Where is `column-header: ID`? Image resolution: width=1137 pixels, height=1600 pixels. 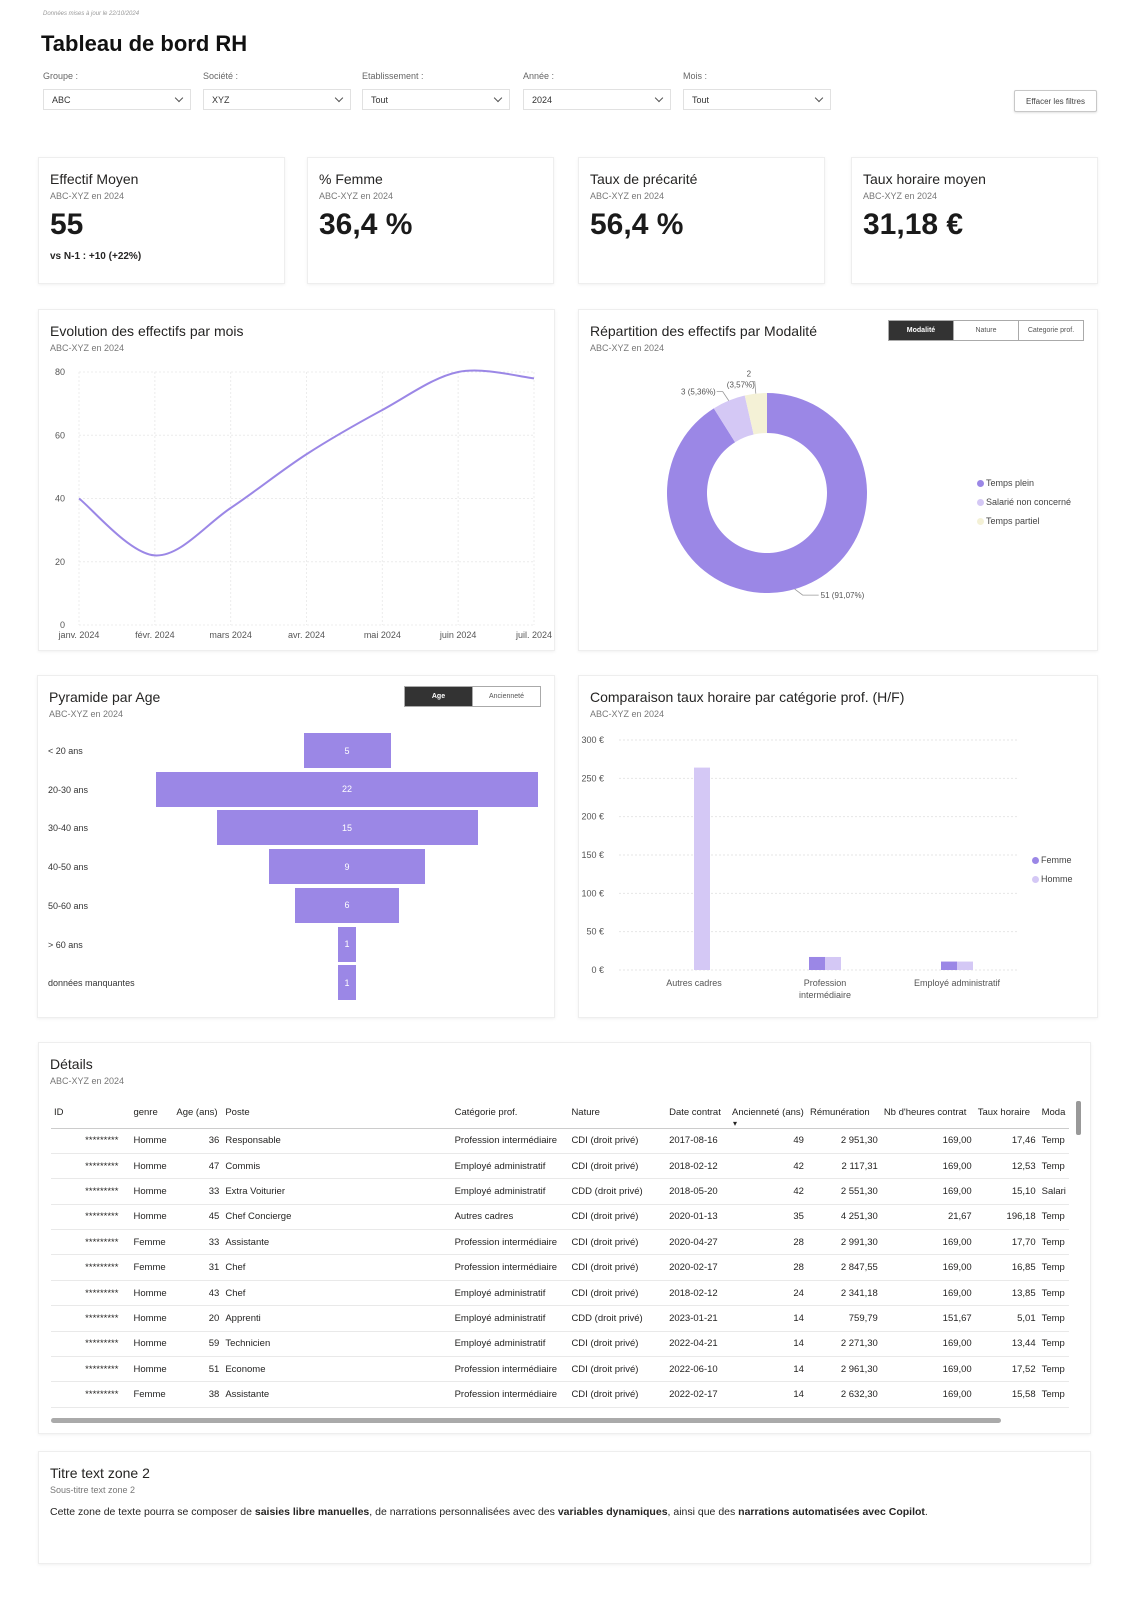
column-header: ID is located at coordinates (91, 1115).